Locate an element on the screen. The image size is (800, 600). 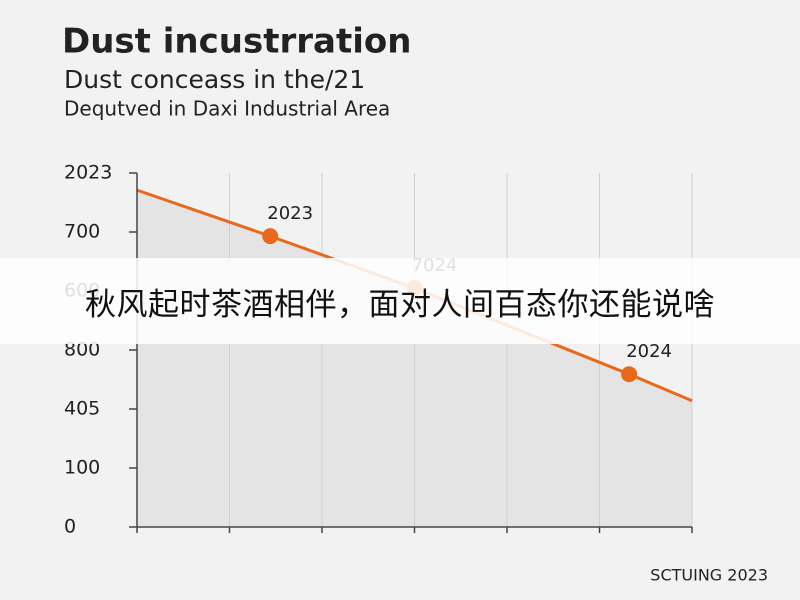
y-tick-label: 100 is located at coordinates (82, 468).